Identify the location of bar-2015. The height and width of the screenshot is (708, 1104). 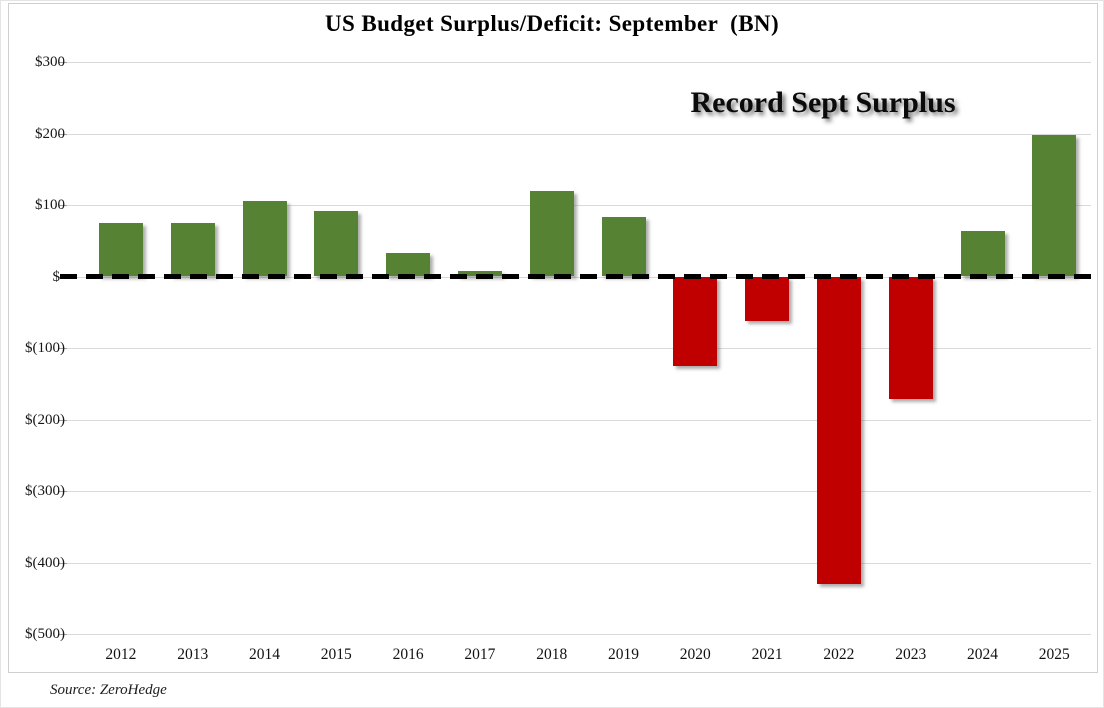
(336, 244).